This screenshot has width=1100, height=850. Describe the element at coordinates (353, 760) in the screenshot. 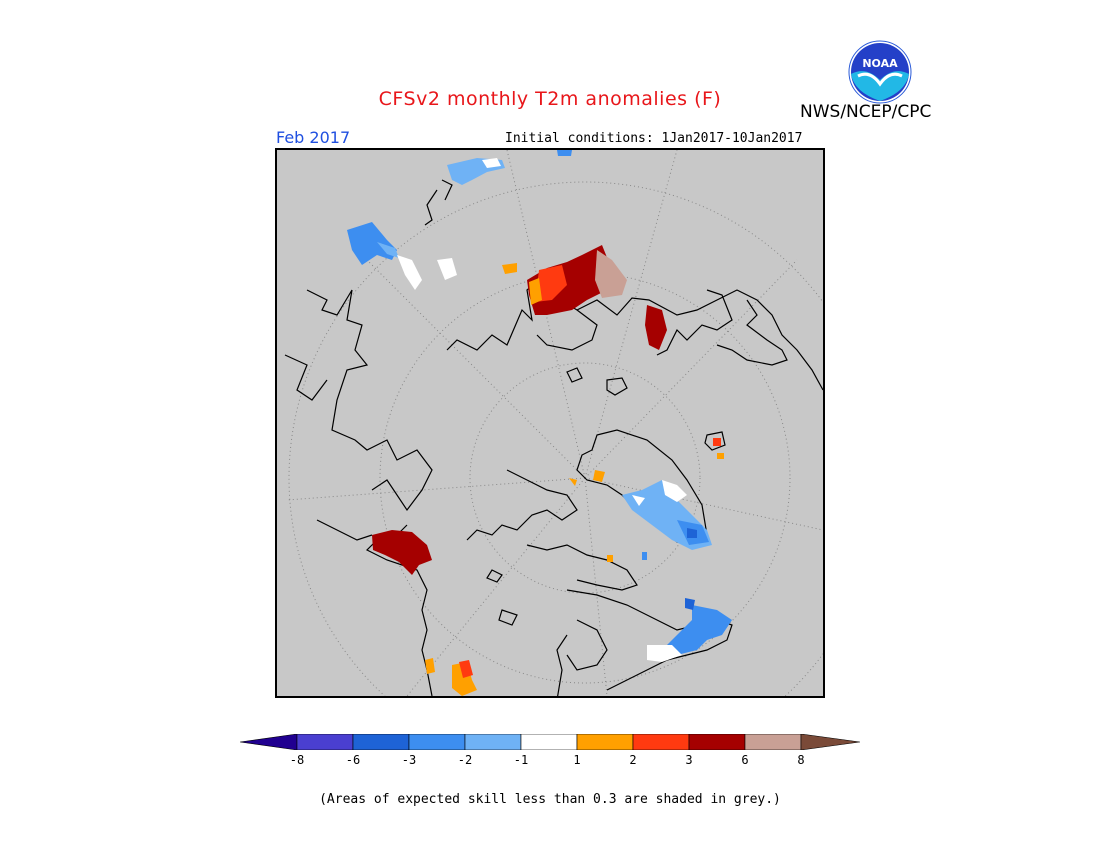

I see `legend-tick-label: -6` at that location.